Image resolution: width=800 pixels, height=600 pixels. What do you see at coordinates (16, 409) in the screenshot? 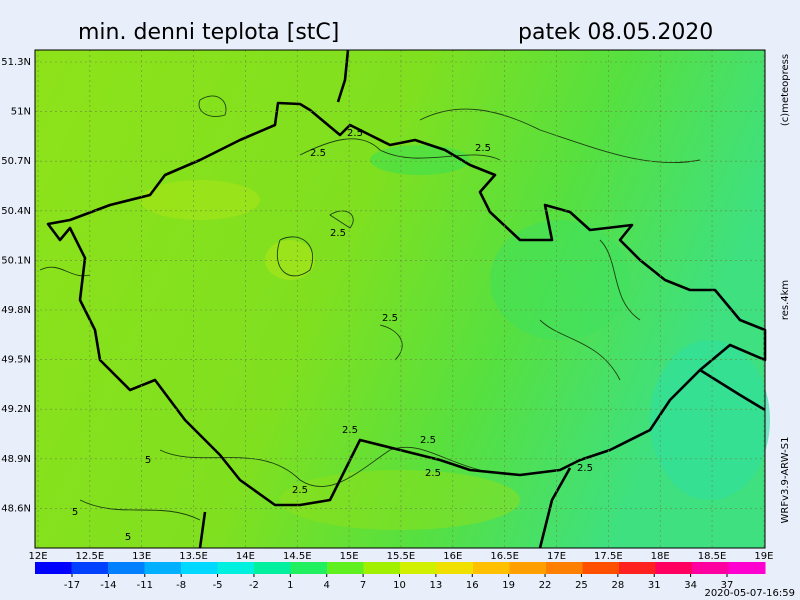
I see `lat-label: 49.2N` at bounding box center [16, 409].